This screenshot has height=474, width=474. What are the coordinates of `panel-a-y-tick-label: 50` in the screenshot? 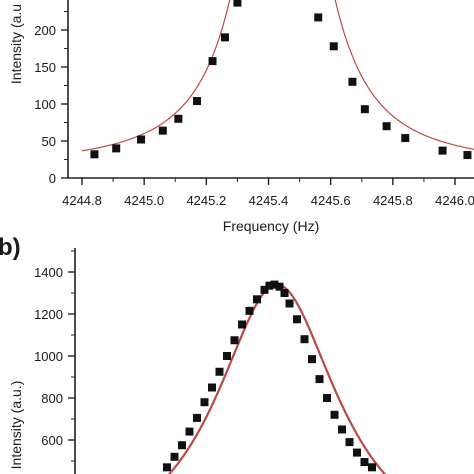 It's located at (49, 141).